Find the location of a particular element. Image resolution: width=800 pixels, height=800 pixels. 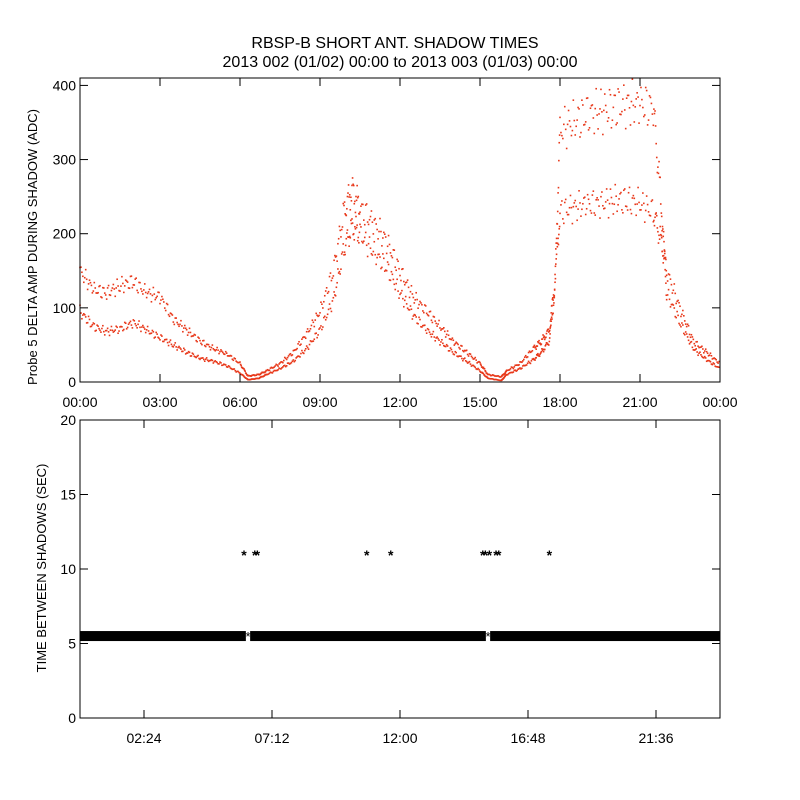

top-y-tick-label: 200 is located at coordinates (65, 234).